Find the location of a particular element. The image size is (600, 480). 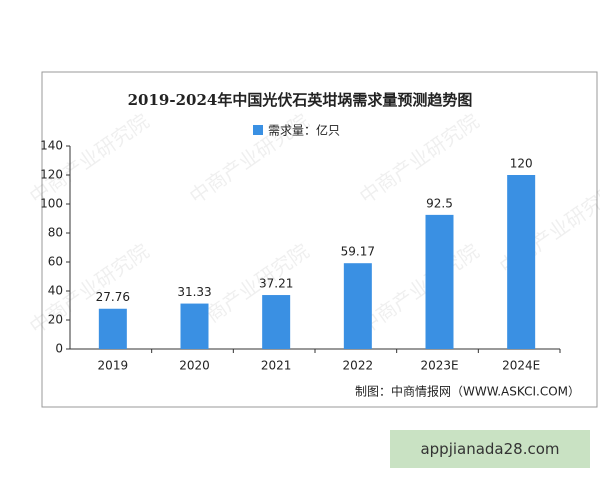

value-label: 37.21 is located at coordinates (276, 284).